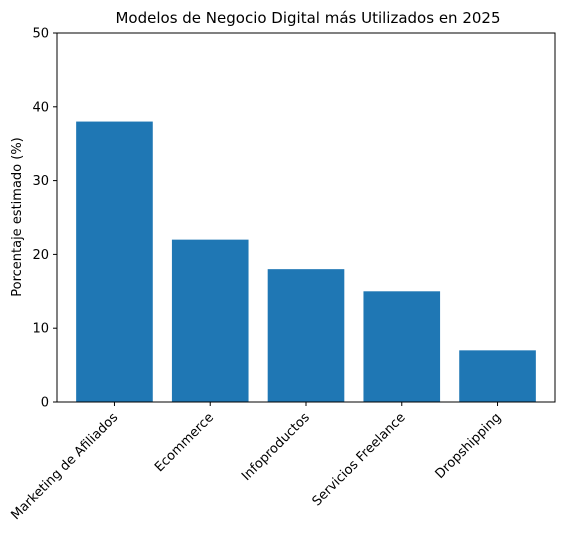 This screenshot has width=562, height=541. Describe the element at coordinates (45, 403) in the screenshot. I see `y-tick-label-0: 0` at that location.